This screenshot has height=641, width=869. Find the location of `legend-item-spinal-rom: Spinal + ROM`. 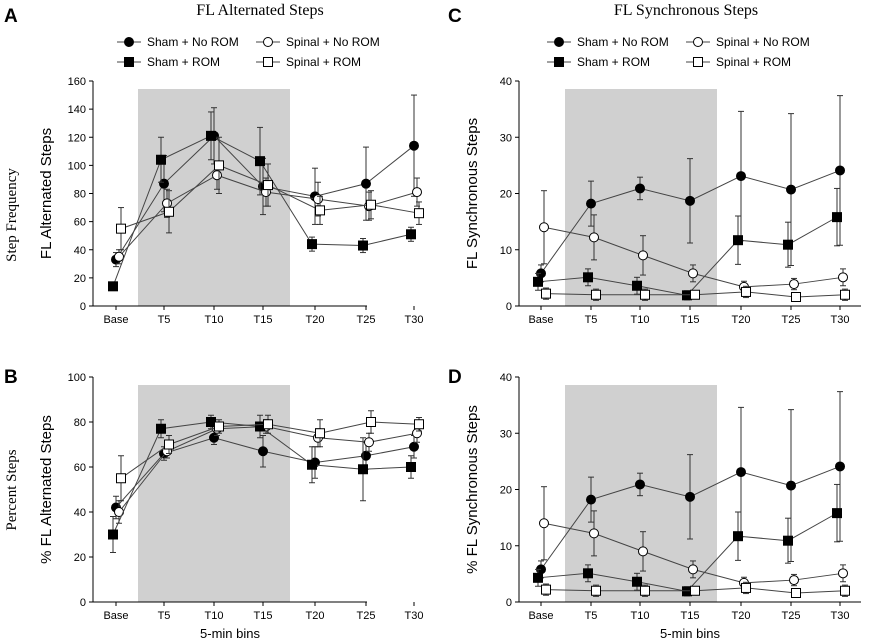

legend-item-spinal-rom: Spinal + ROM is located at coordinates (308, 62).